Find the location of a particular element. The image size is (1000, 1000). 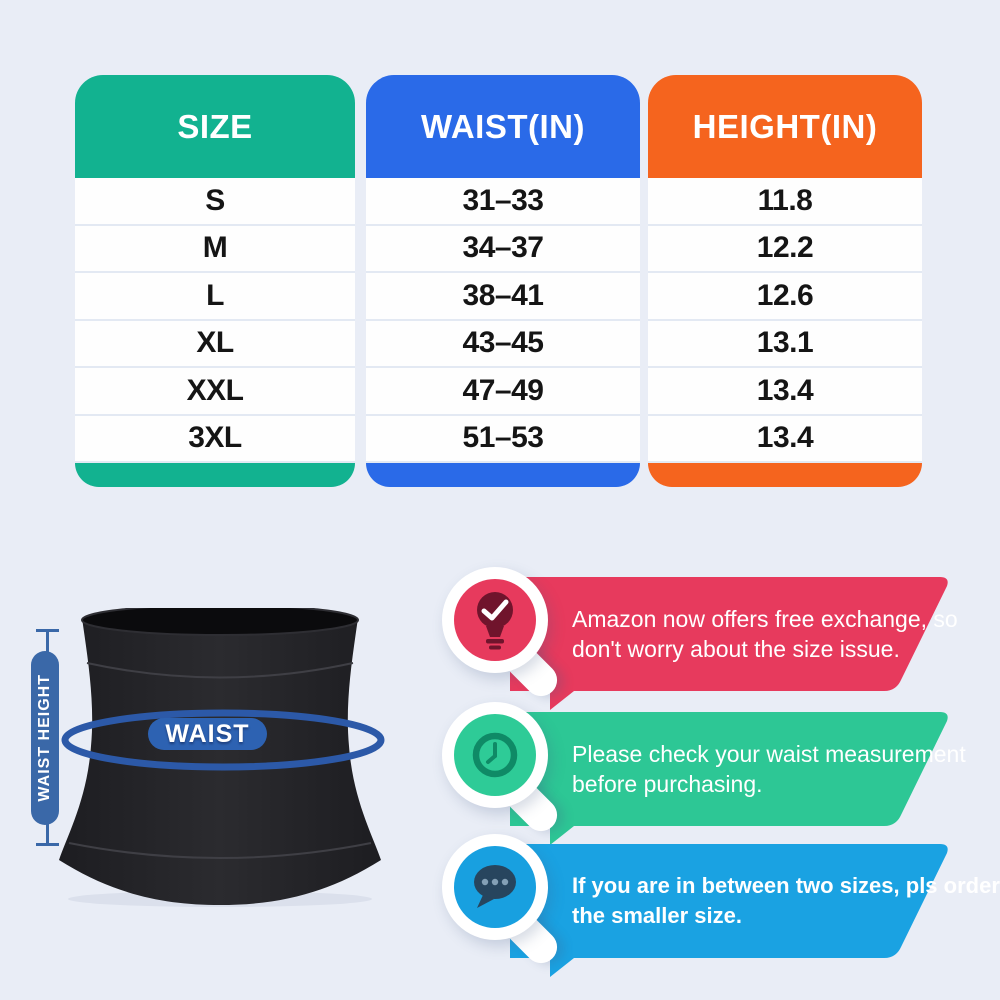

cell-size-s: S is located at coordinates (215, 202).